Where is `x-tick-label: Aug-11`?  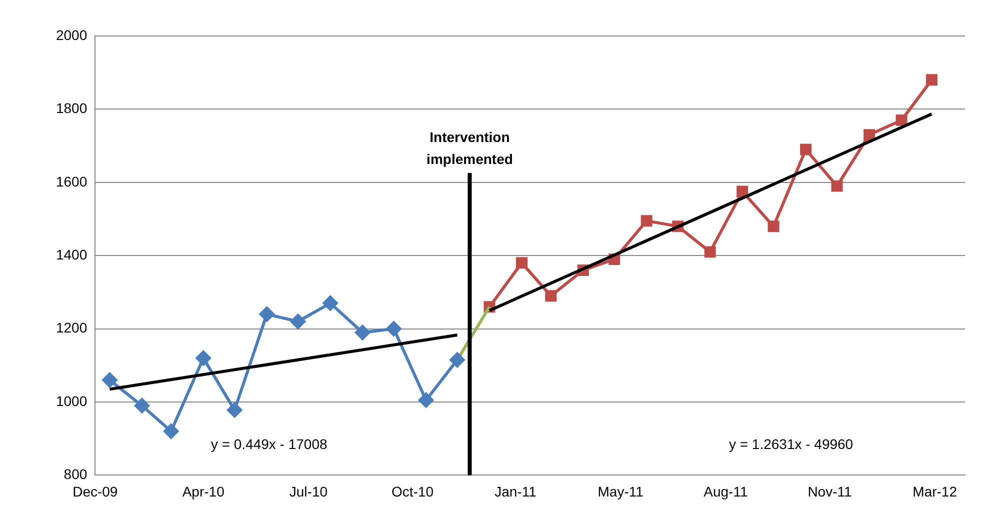 x-tick-label: Aug-11 is located at coordinates (726, 491).